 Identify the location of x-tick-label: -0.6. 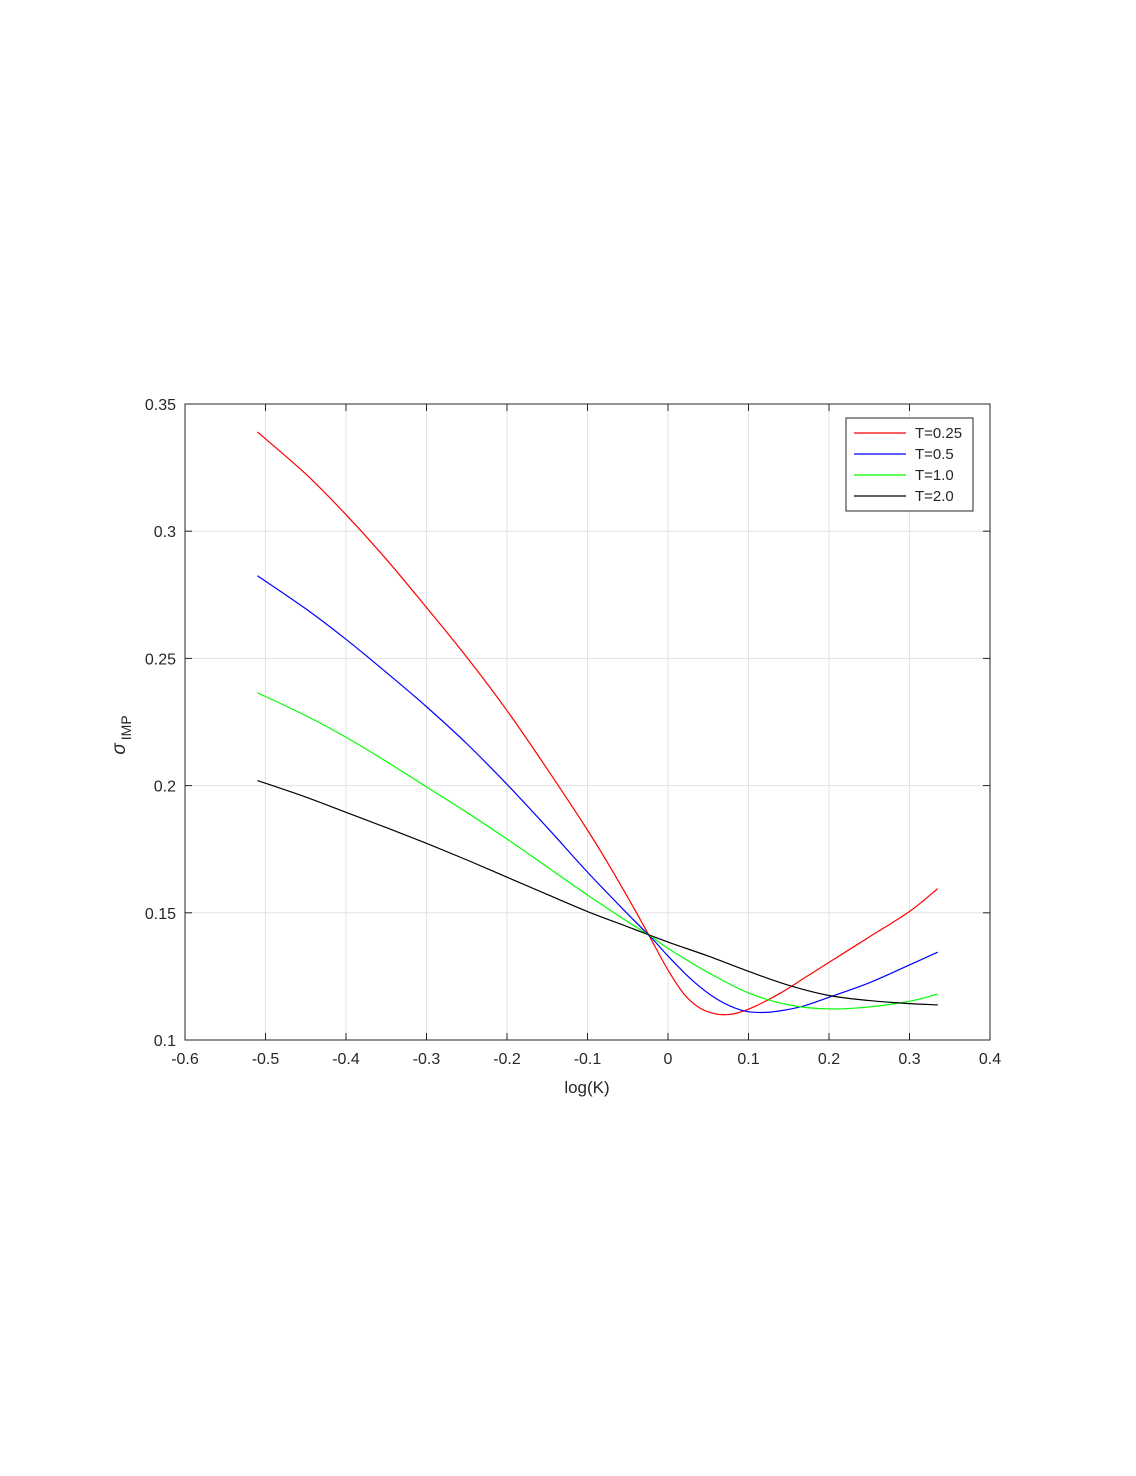
(185, 1059).